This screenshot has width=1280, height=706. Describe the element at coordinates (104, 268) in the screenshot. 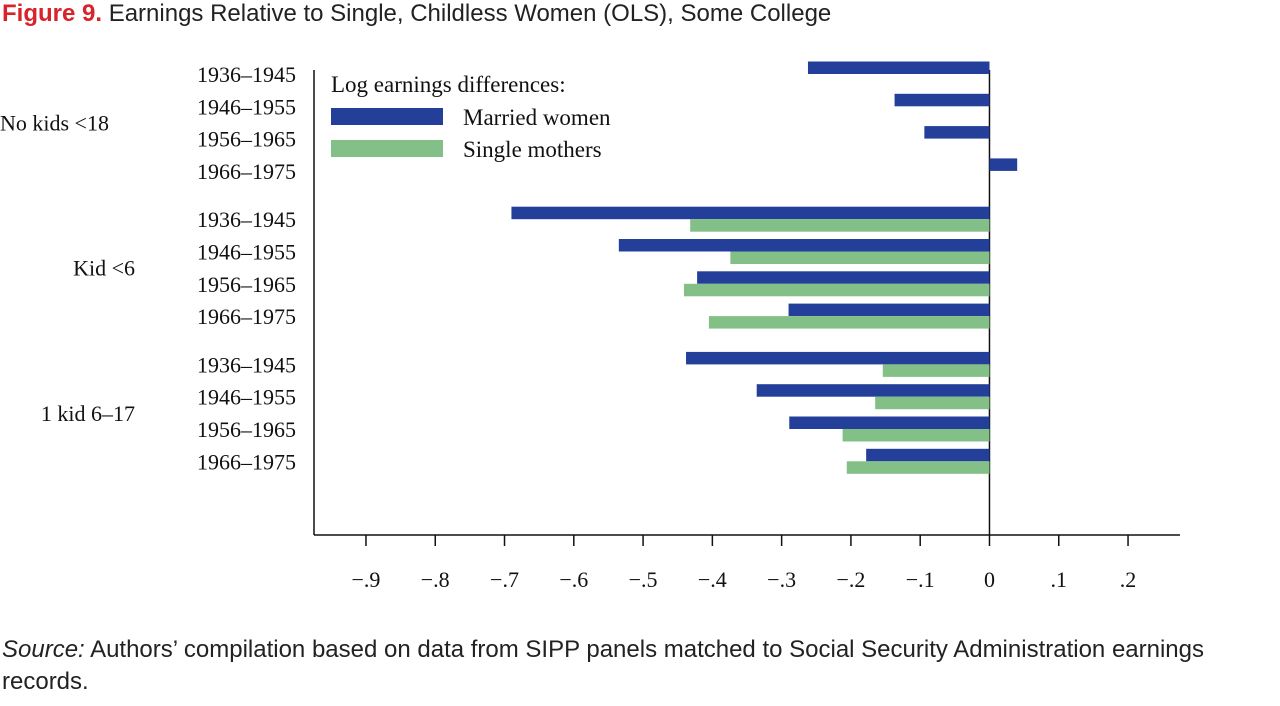

I see `group-label: Kid <6` at that location.